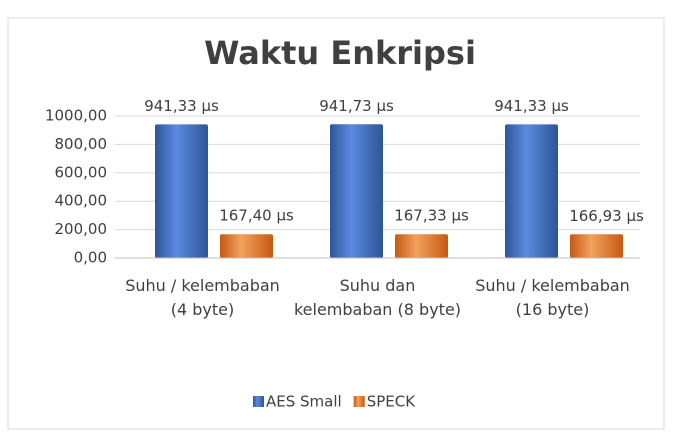 The height and width of the screenshot is (432, 673). What do you see at coordinates (81, 172) in the screenshot?
I see `y-tick-label: 600,00` at bounding box center [81, 172].